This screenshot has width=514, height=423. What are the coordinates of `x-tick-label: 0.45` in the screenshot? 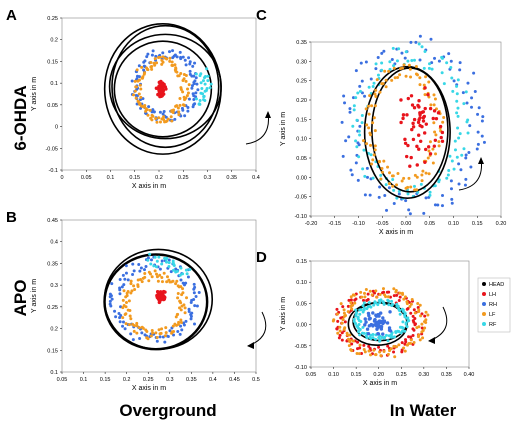 It's located at (234, 380).